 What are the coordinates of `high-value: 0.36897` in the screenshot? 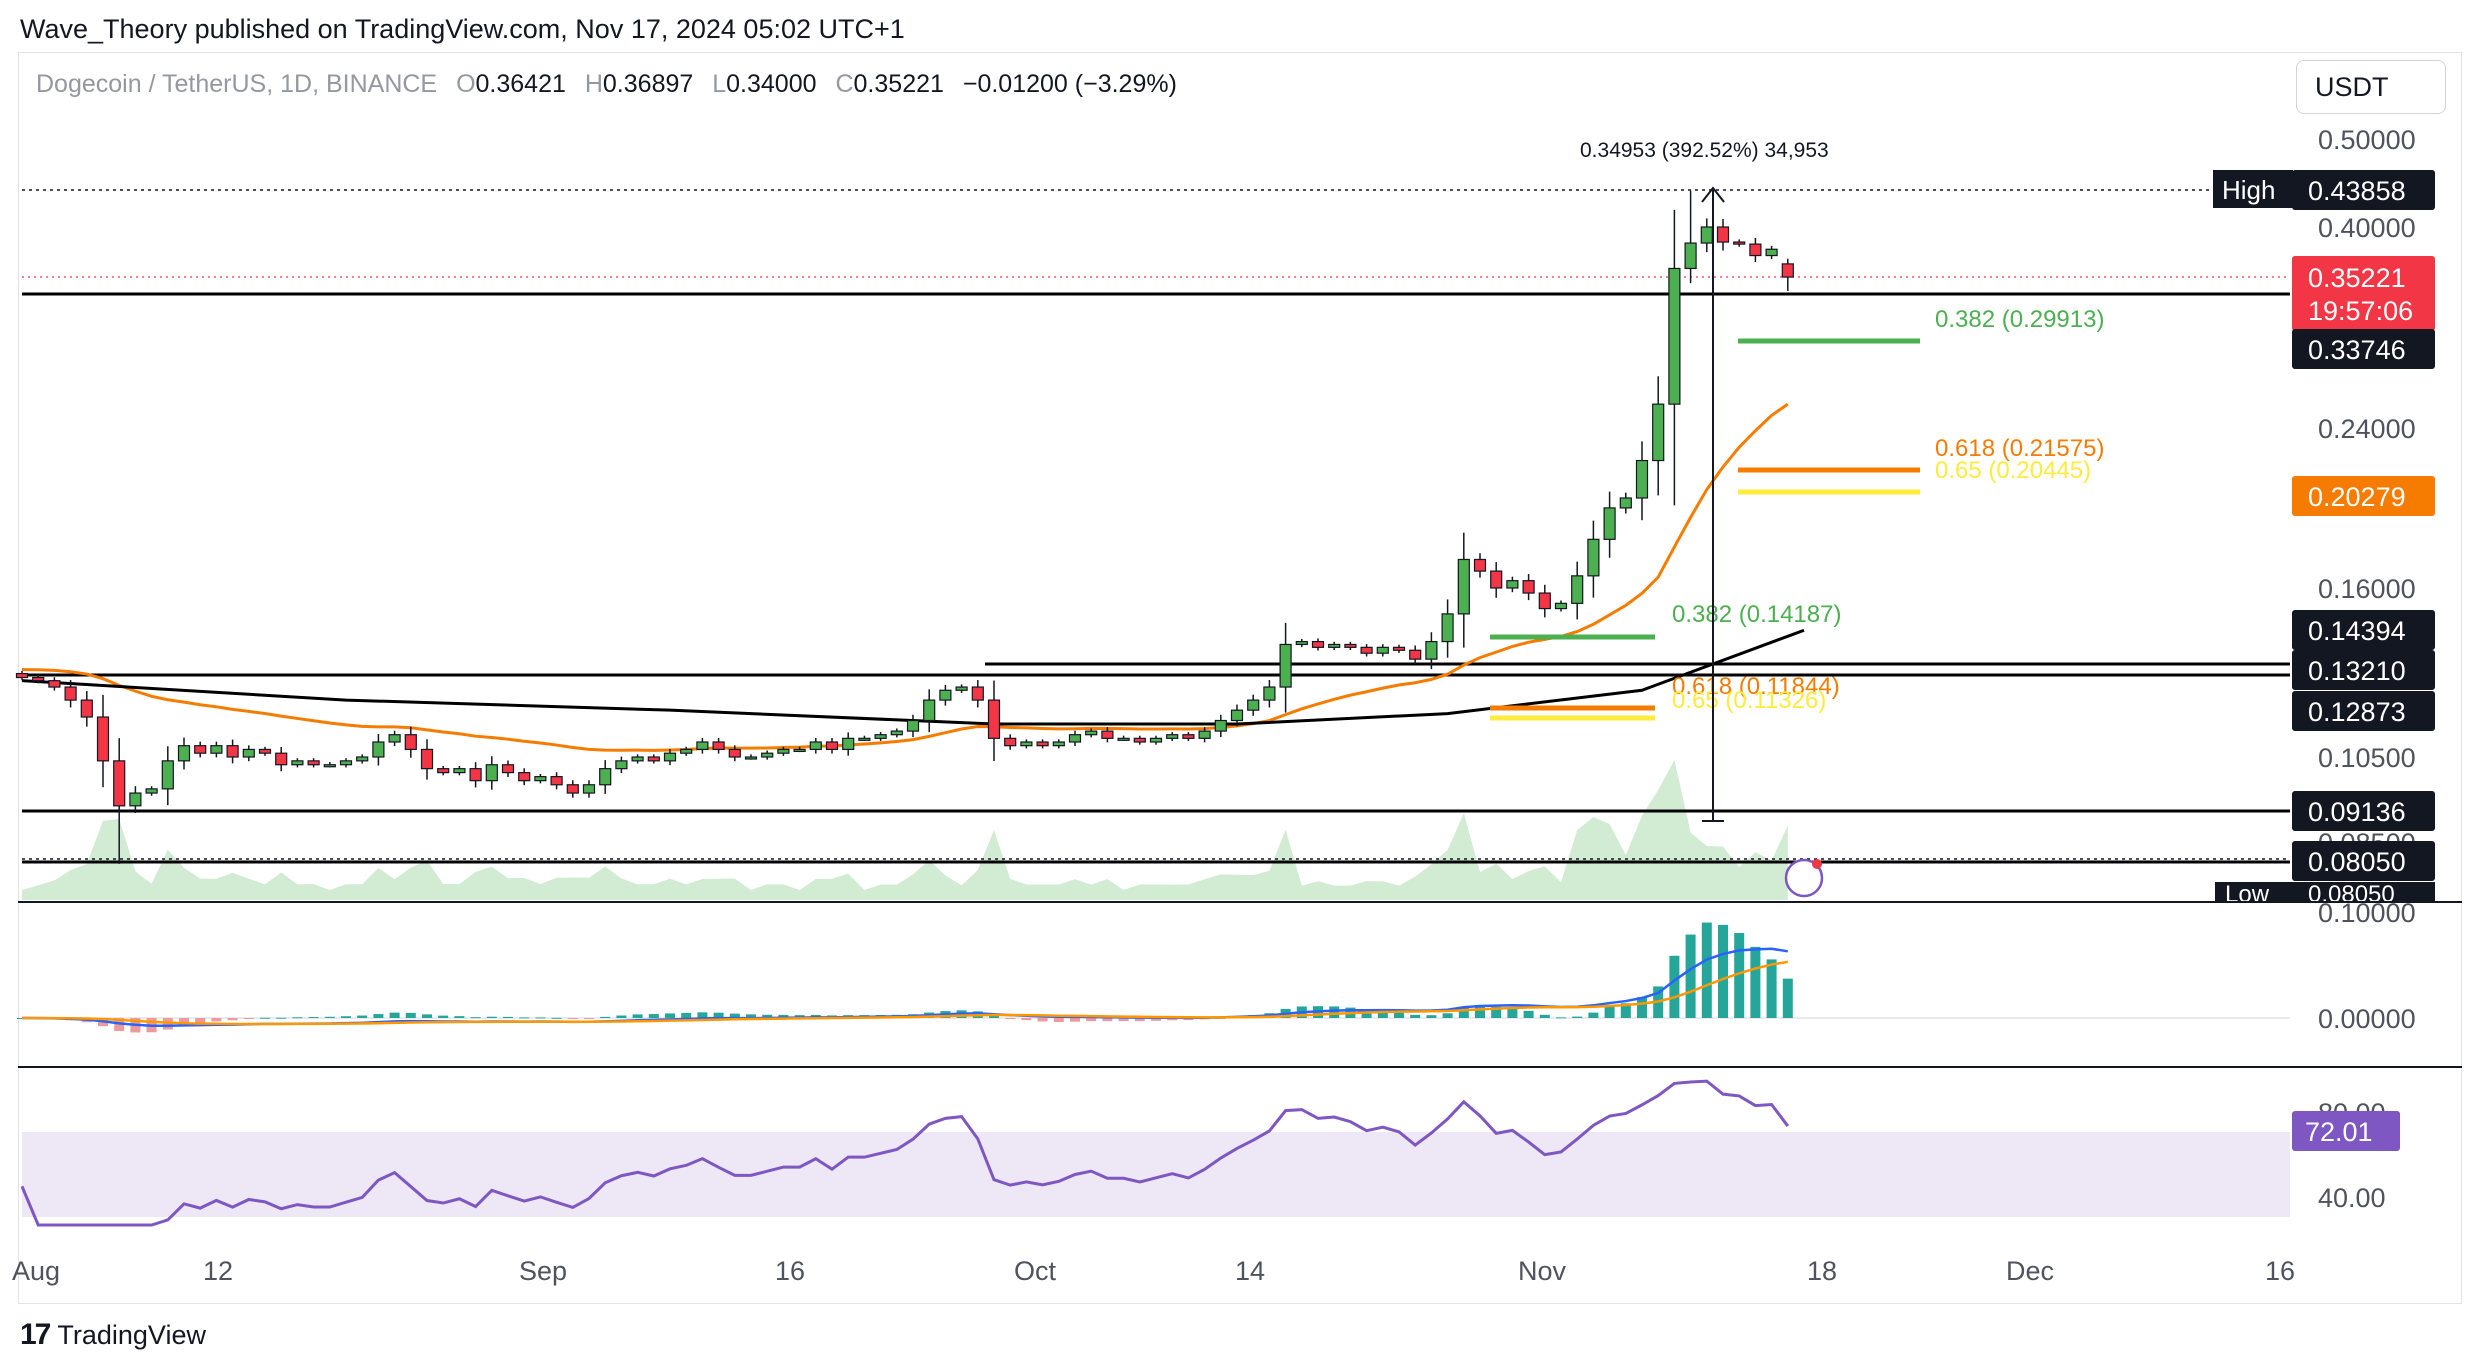 It's located at (648, 84).